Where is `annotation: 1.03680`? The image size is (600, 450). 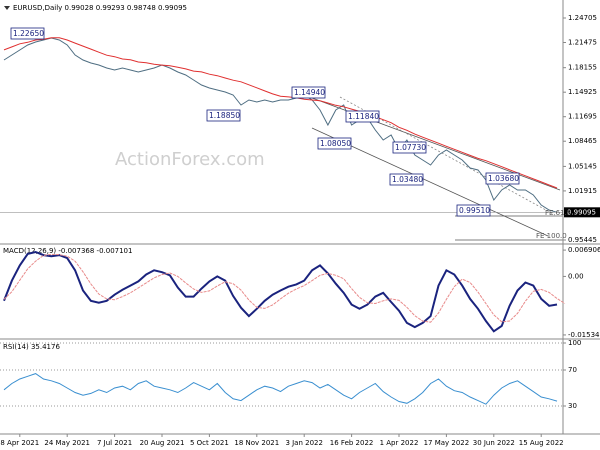 annotation: 1.03680 is located at coordinates (503, 178).